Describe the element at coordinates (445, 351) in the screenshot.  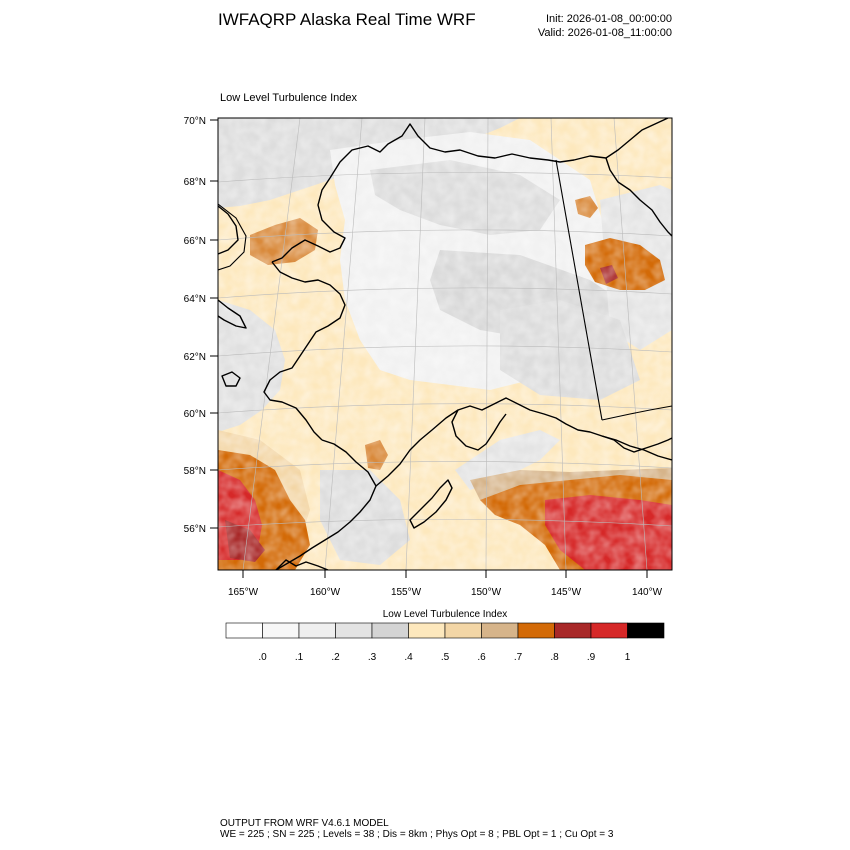
I see `graticule-62n` at that location.